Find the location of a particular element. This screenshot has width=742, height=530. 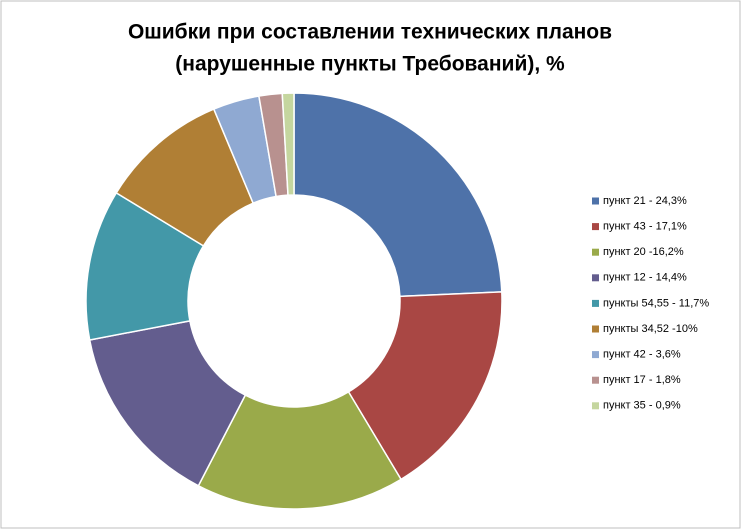

legend-label: пункт 17 - 1,8% is located at coordinates (642, 380).